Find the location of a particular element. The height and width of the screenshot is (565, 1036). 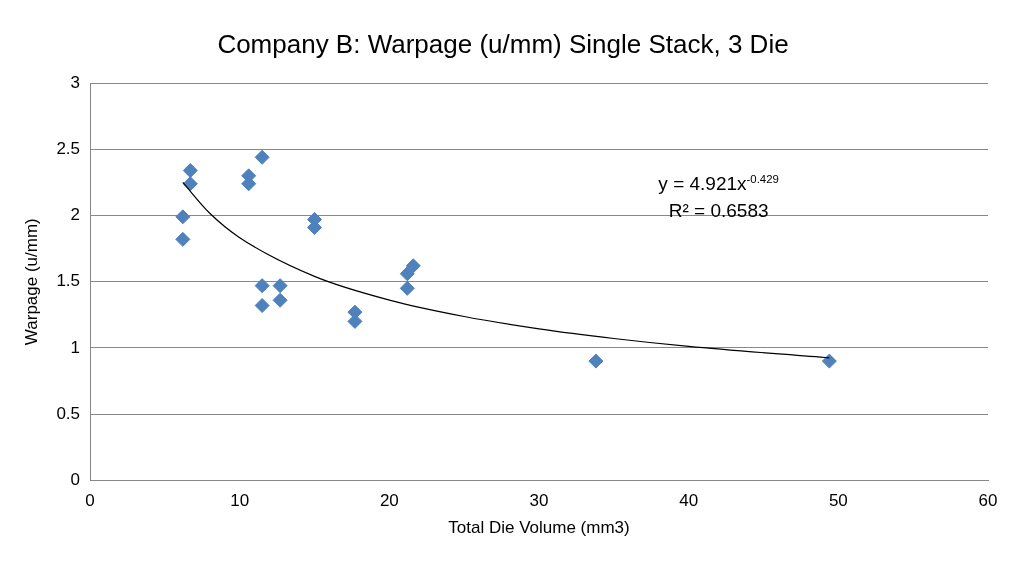

x-tick-label: 10 is located at coordinates (240, 501).